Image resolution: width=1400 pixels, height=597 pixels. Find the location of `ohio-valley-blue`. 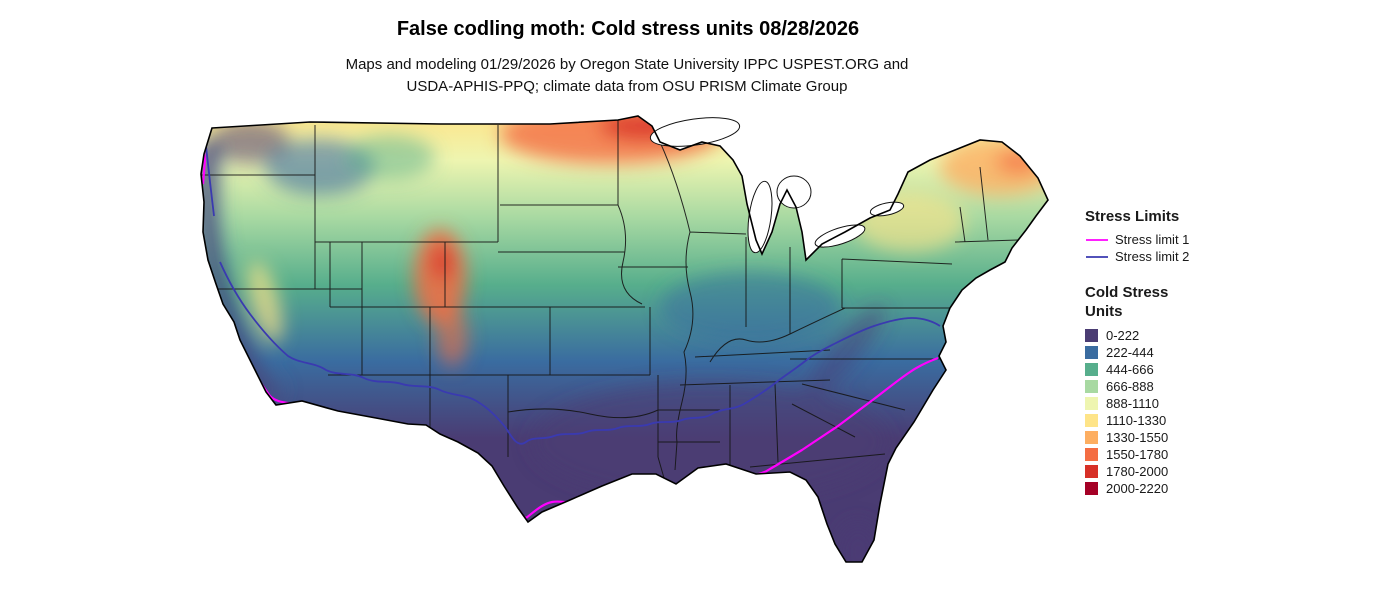

ohio-valley-blue is located at coordinates (750, 307).